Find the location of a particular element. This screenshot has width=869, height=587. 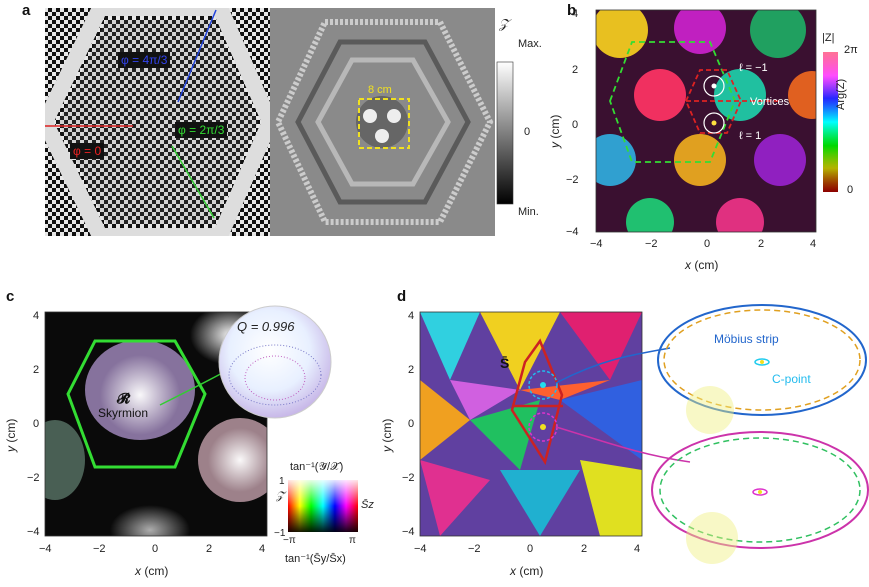

panel-b-xlabel: x (cm) is located at coordinates (701, 265).